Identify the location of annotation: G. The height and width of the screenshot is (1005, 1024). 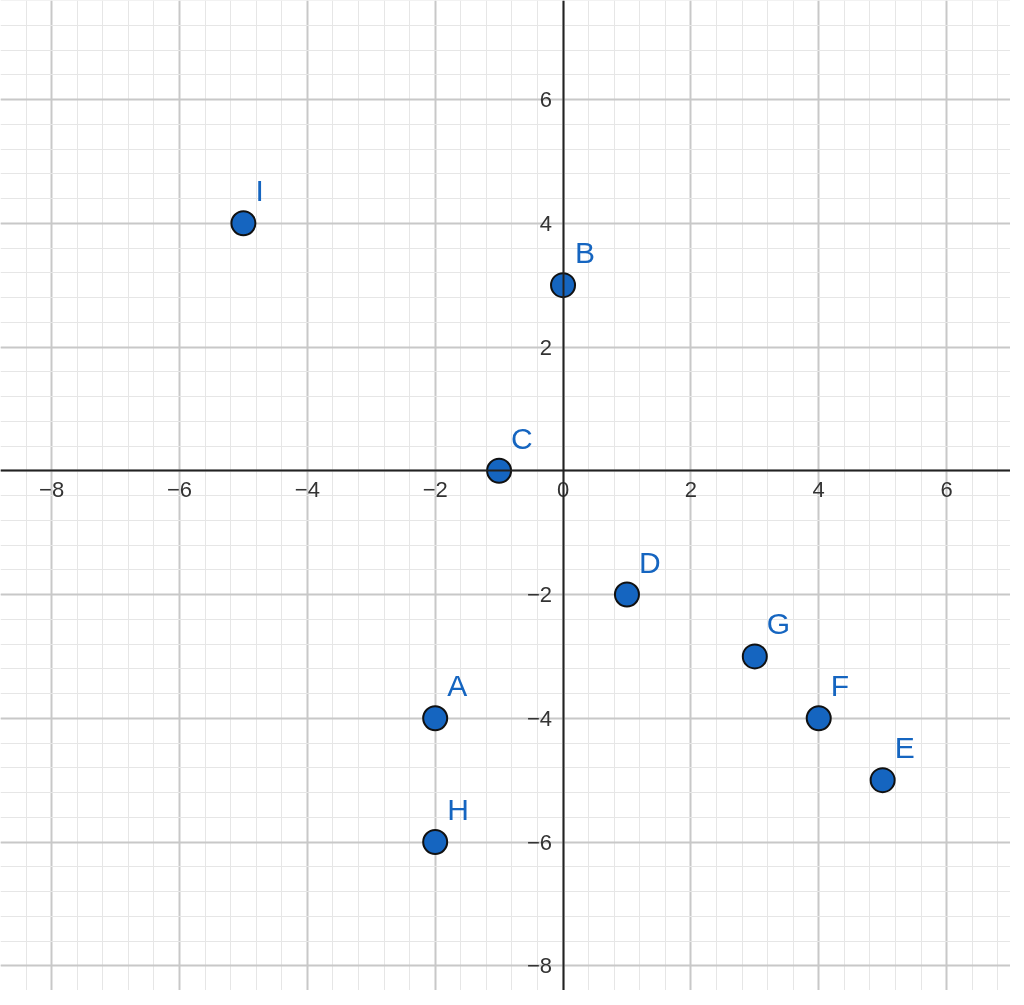
(778, 624).